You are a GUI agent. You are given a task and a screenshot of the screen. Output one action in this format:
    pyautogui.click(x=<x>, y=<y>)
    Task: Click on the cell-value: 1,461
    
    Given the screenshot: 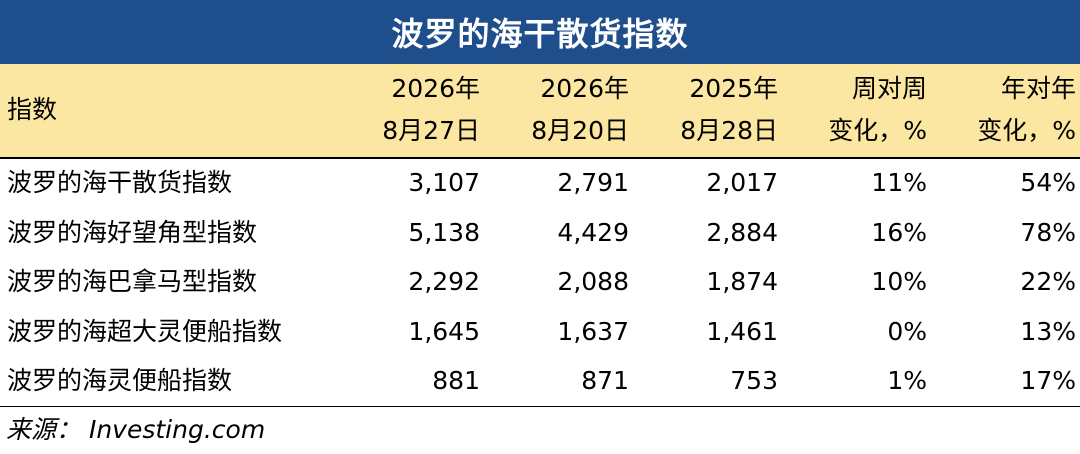 What is the action you would take?
    pyautogui.click(x=742, y=331)
    